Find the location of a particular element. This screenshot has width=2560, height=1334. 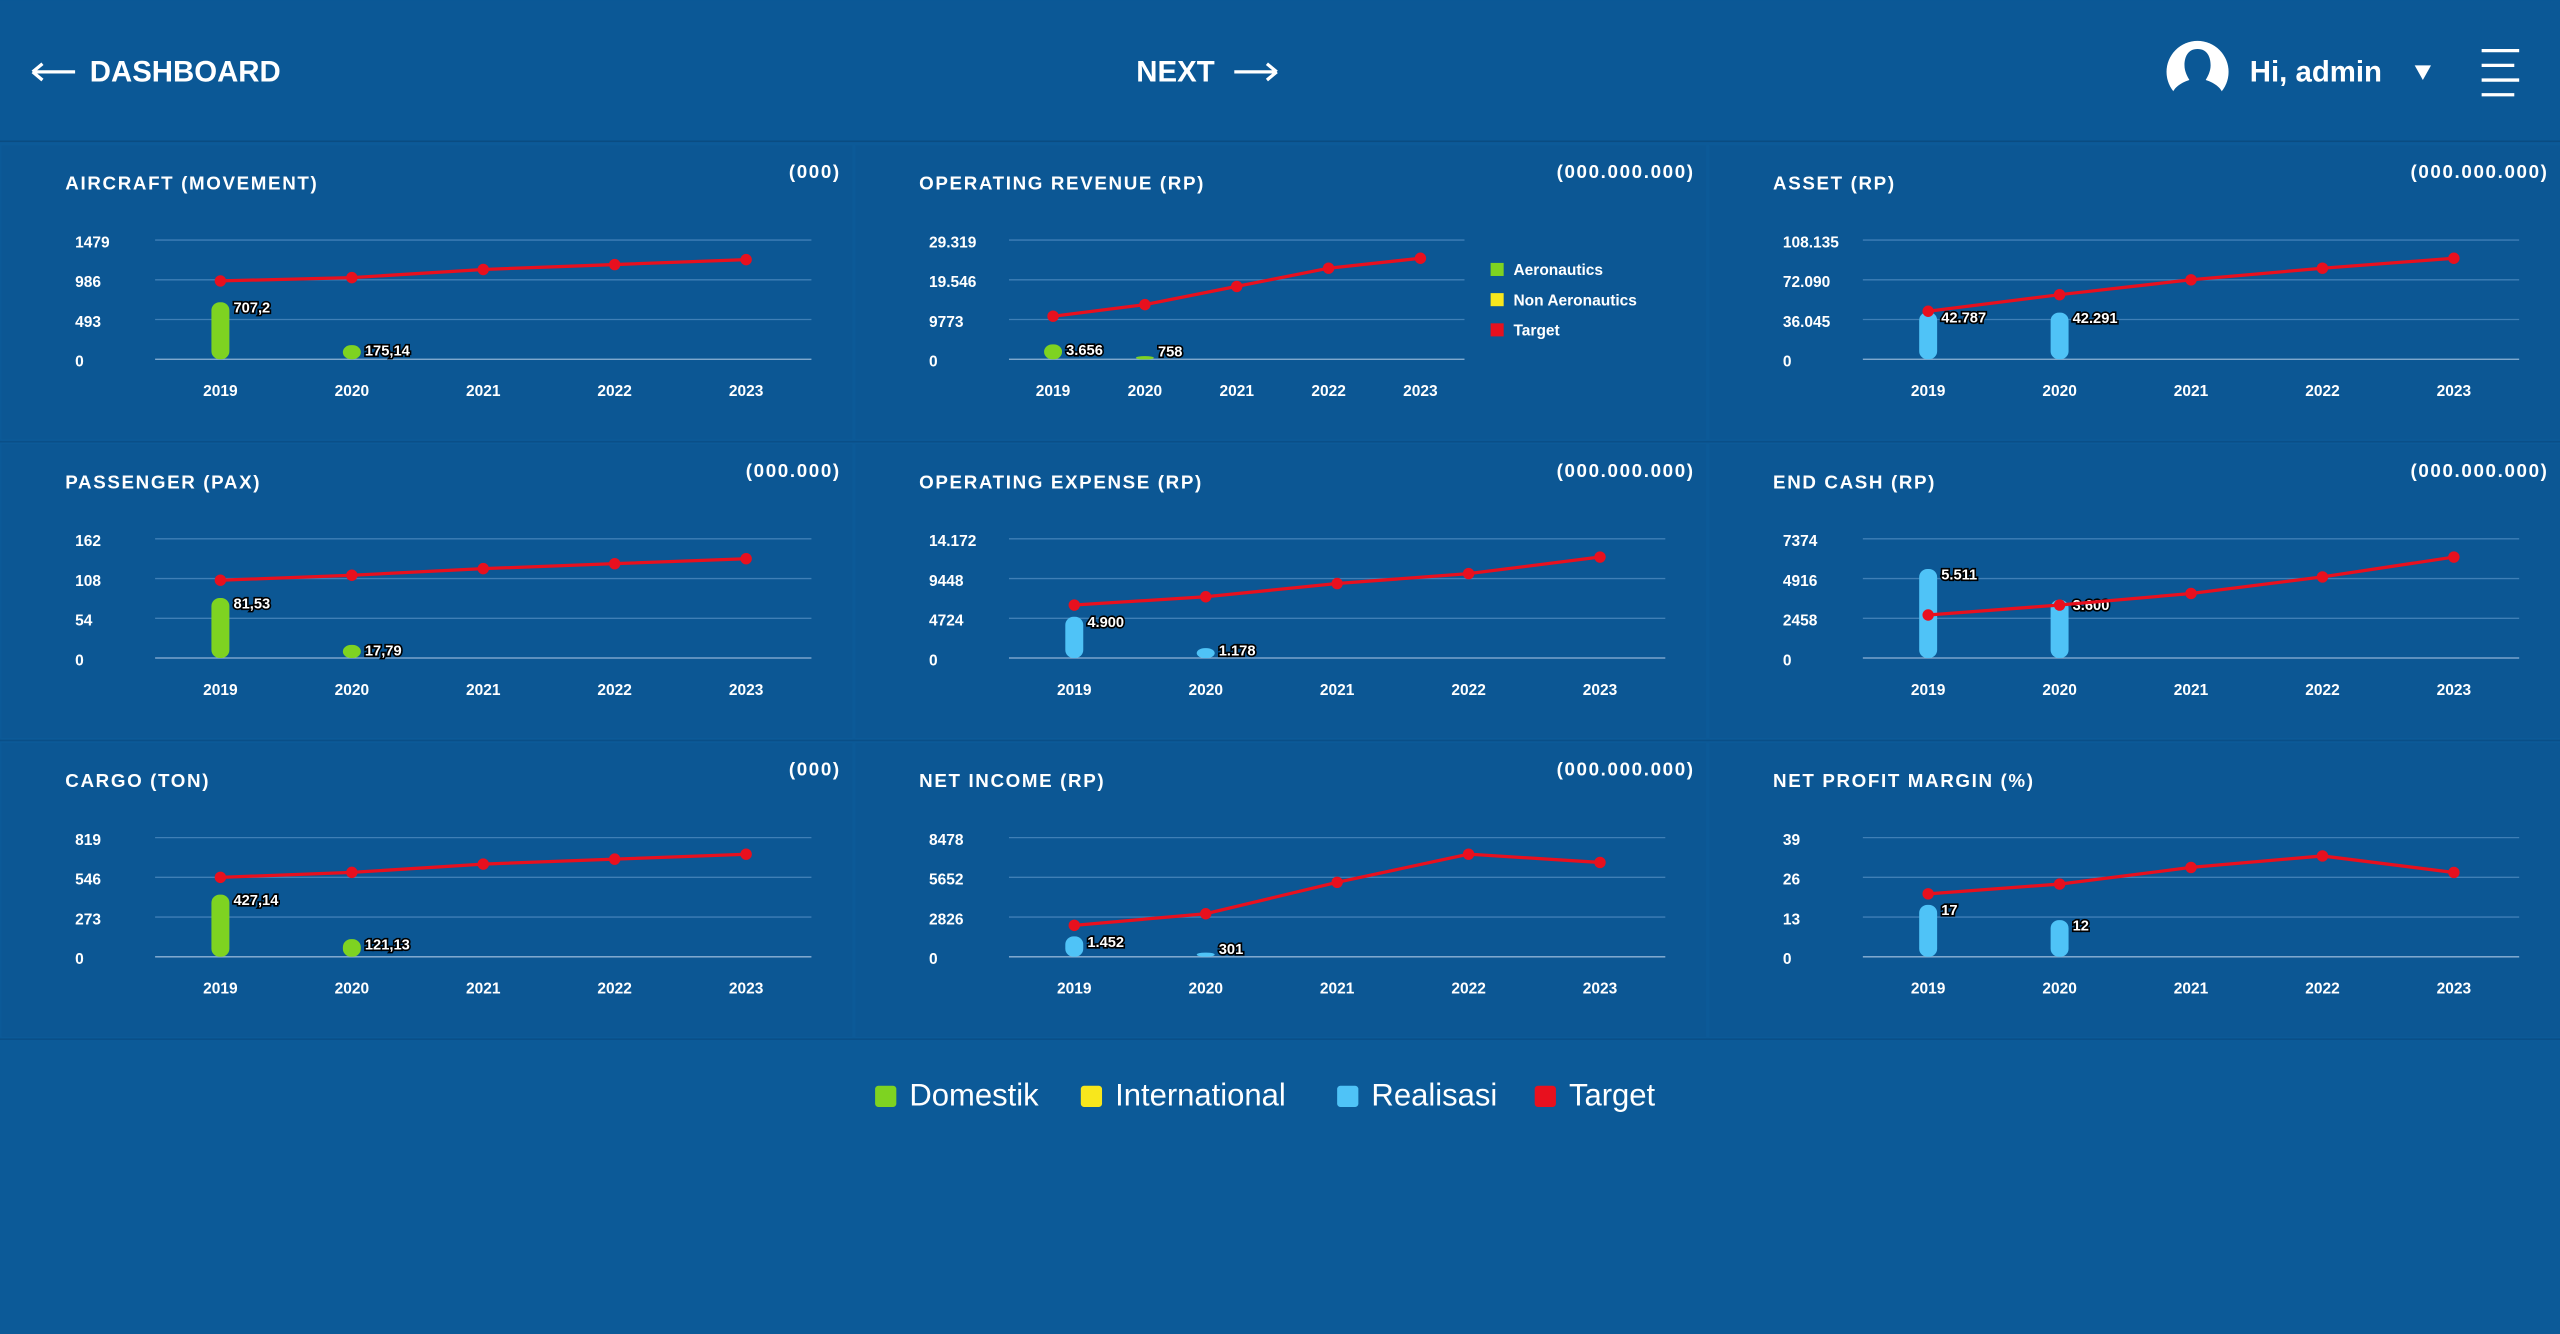

value-label: 17,79 is located at coordinates (383, 651).